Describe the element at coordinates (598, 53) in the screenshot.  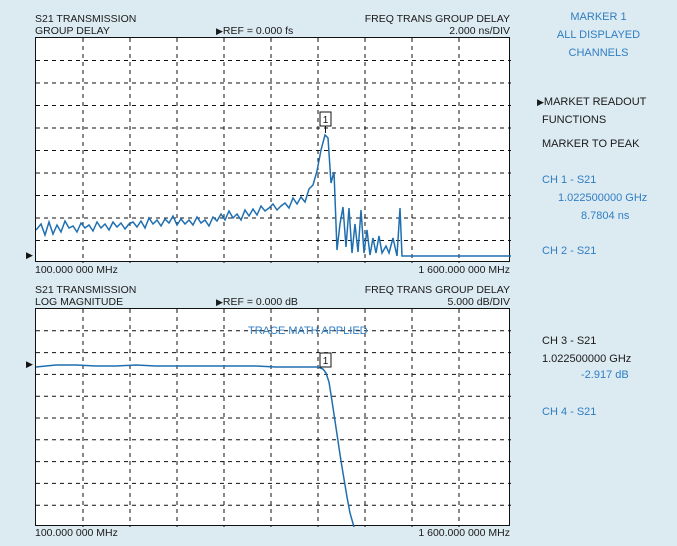
I see `marker-title-3: CHANNELS` at that location.